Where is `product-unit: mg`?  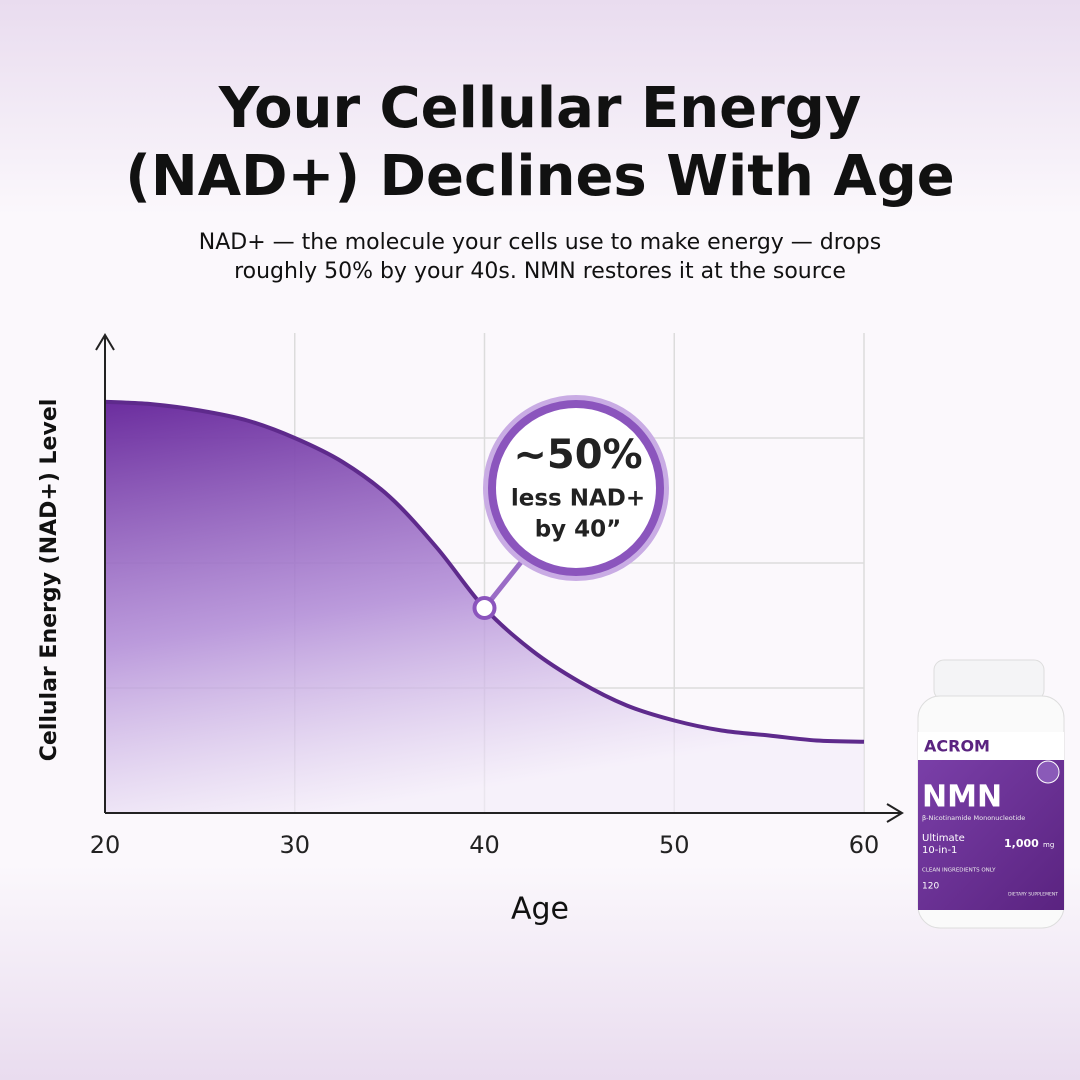 product-unit: mg is located at coordinates (1048, 845).